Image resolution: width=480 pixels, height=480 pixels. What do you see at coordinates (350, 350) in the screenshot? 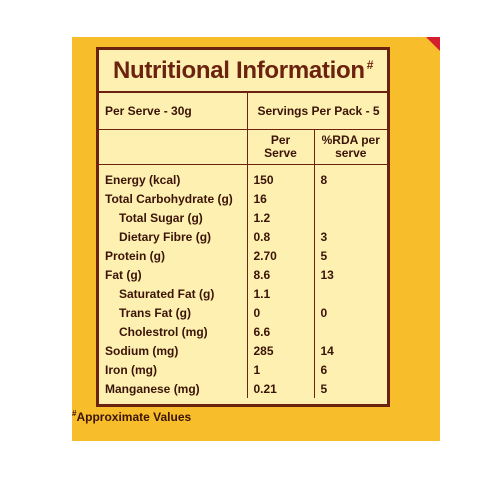
I see `rda-value: 14` at bounding box center [350, 350].